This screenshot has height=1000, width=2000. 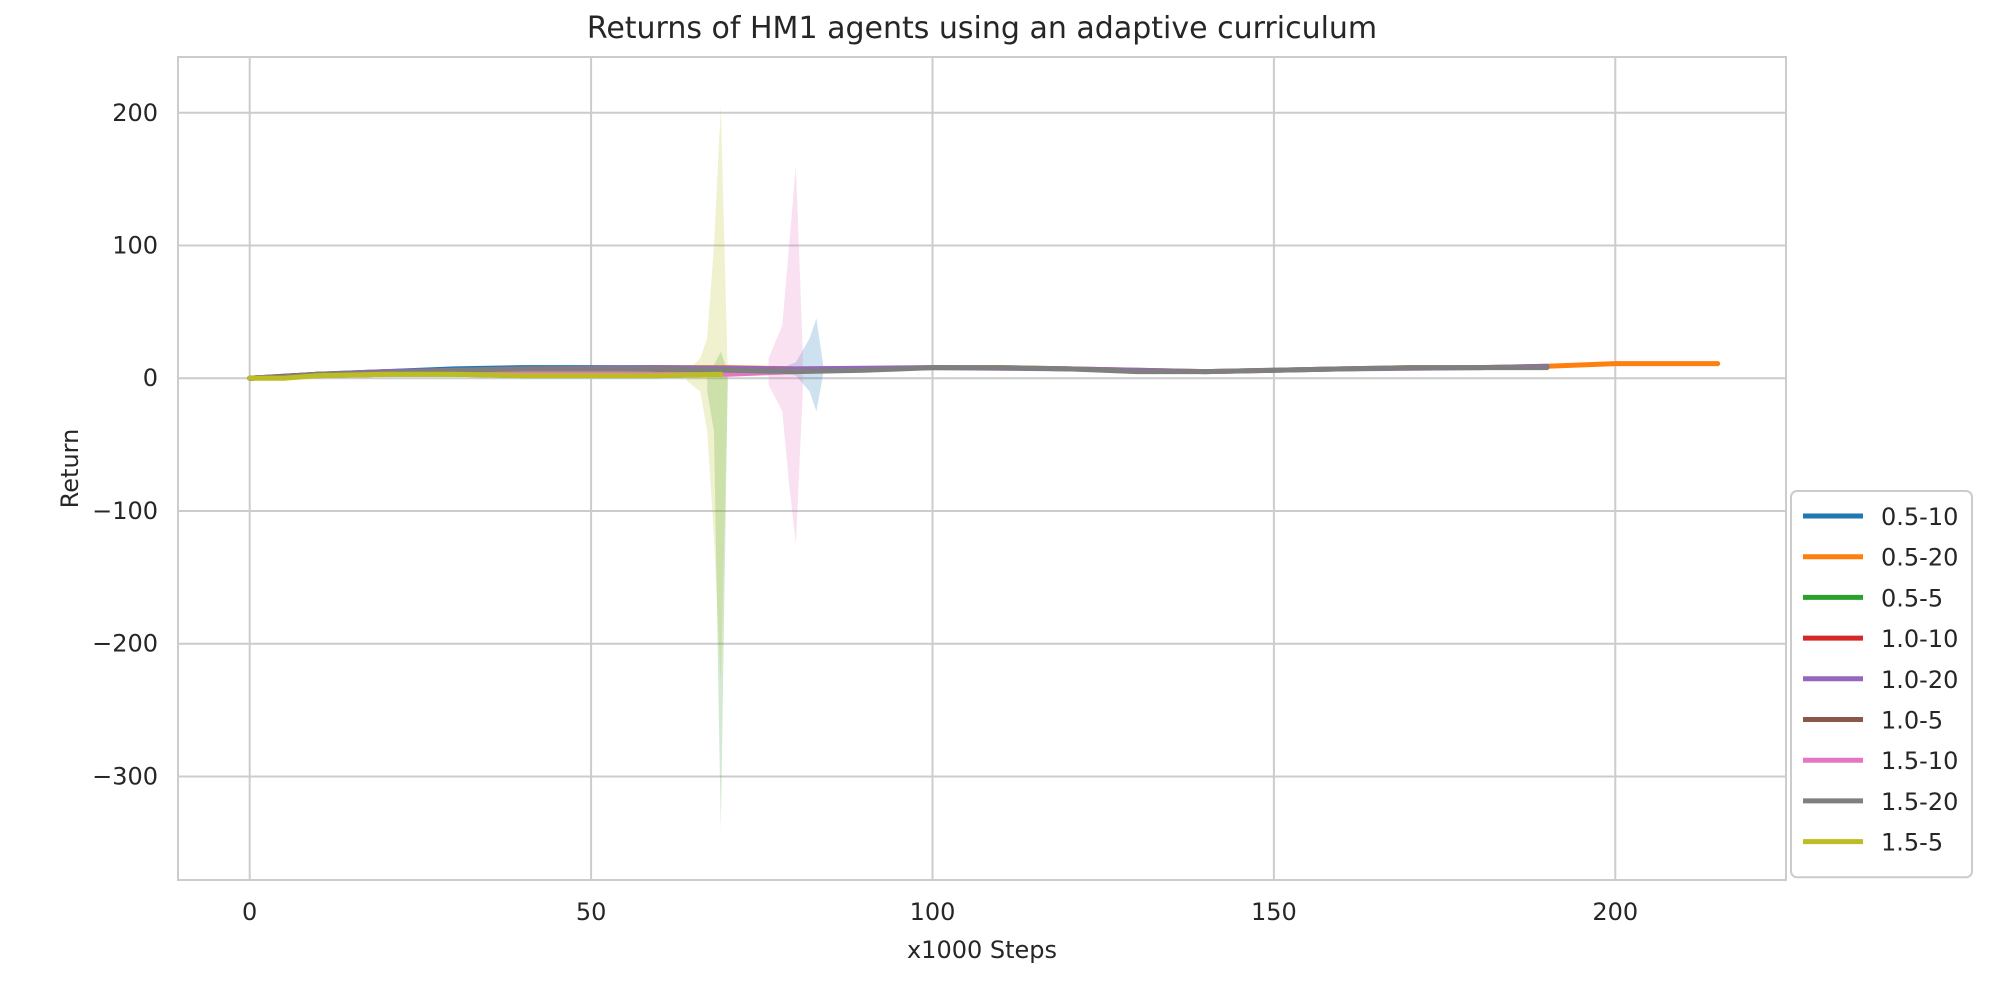 What do you see at coordinates (70, 469) in the screenshot?
I see `y-axis-label: Return` at bounding box center [70, 469].